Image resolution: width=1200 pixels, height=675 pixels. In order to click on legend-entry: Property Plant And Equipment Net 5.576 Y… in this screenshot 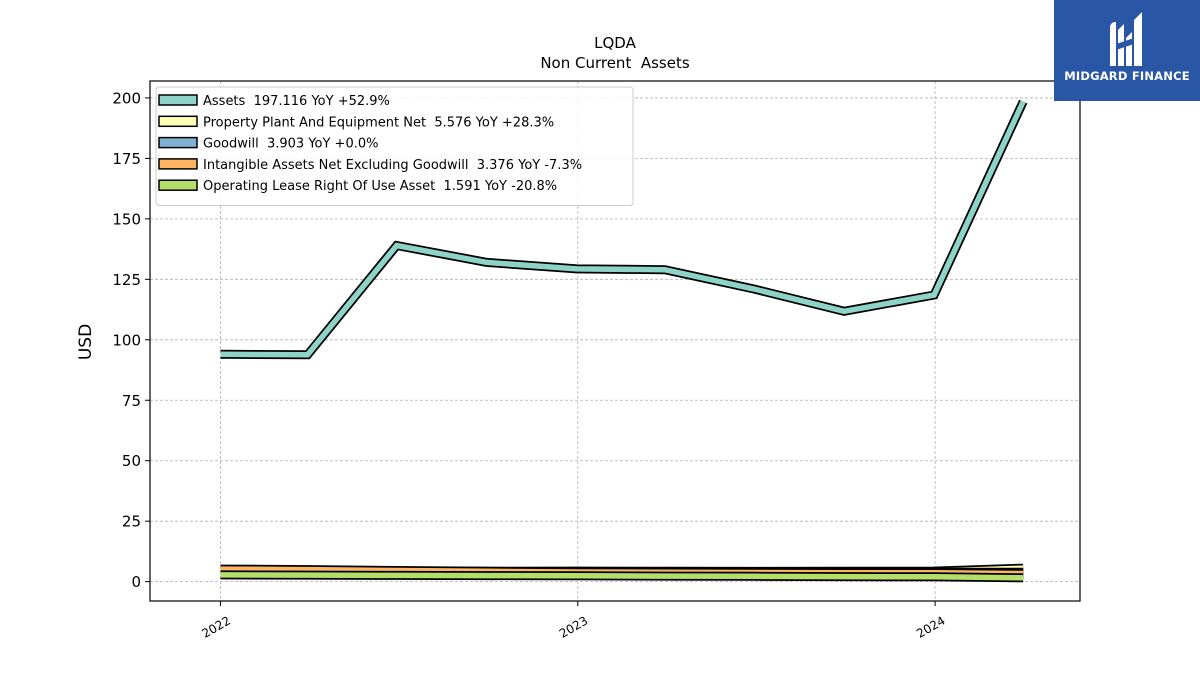, I will do `click(378, 122)`.